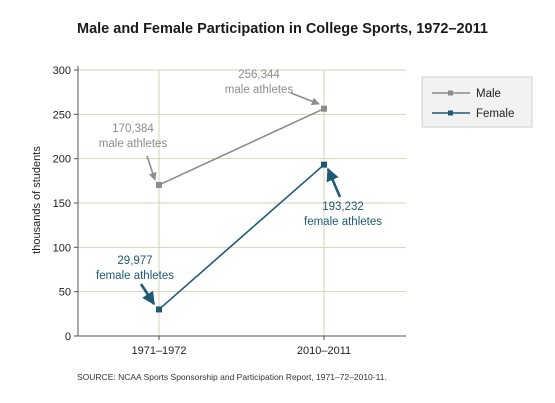 The width and height of the screenshot is (555, 403). I want to click on legend-box, so click(477, 102).